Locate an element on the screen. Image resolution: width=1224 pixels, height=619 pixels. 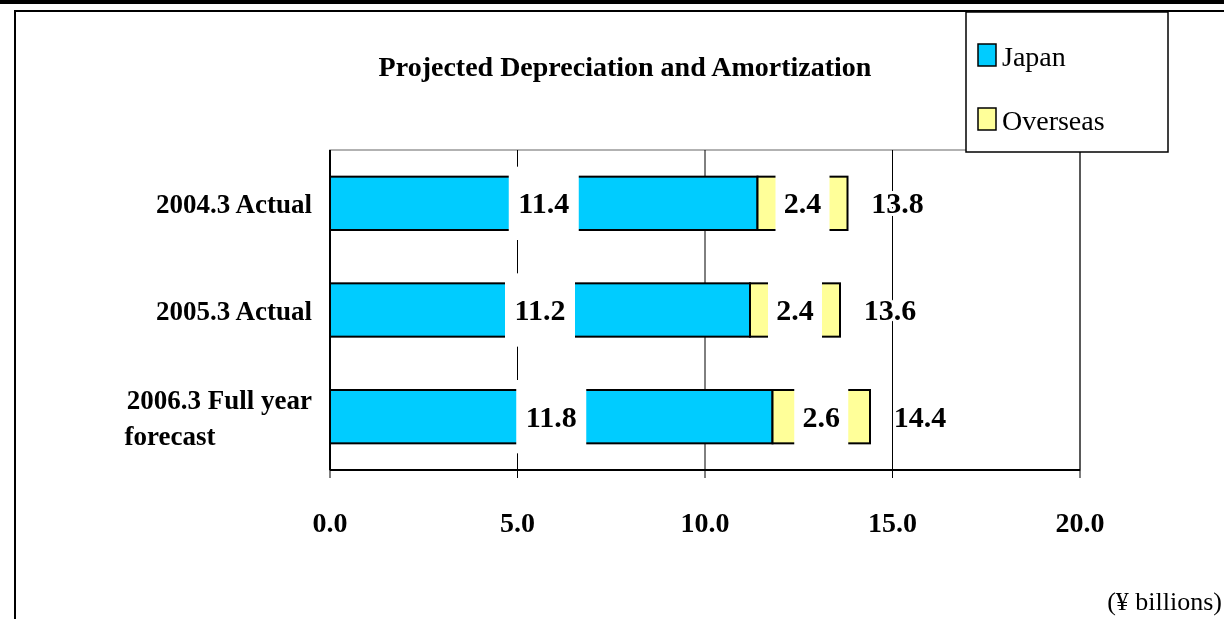
x-tick-label: 15.0 is located at coordinates (892, 522).